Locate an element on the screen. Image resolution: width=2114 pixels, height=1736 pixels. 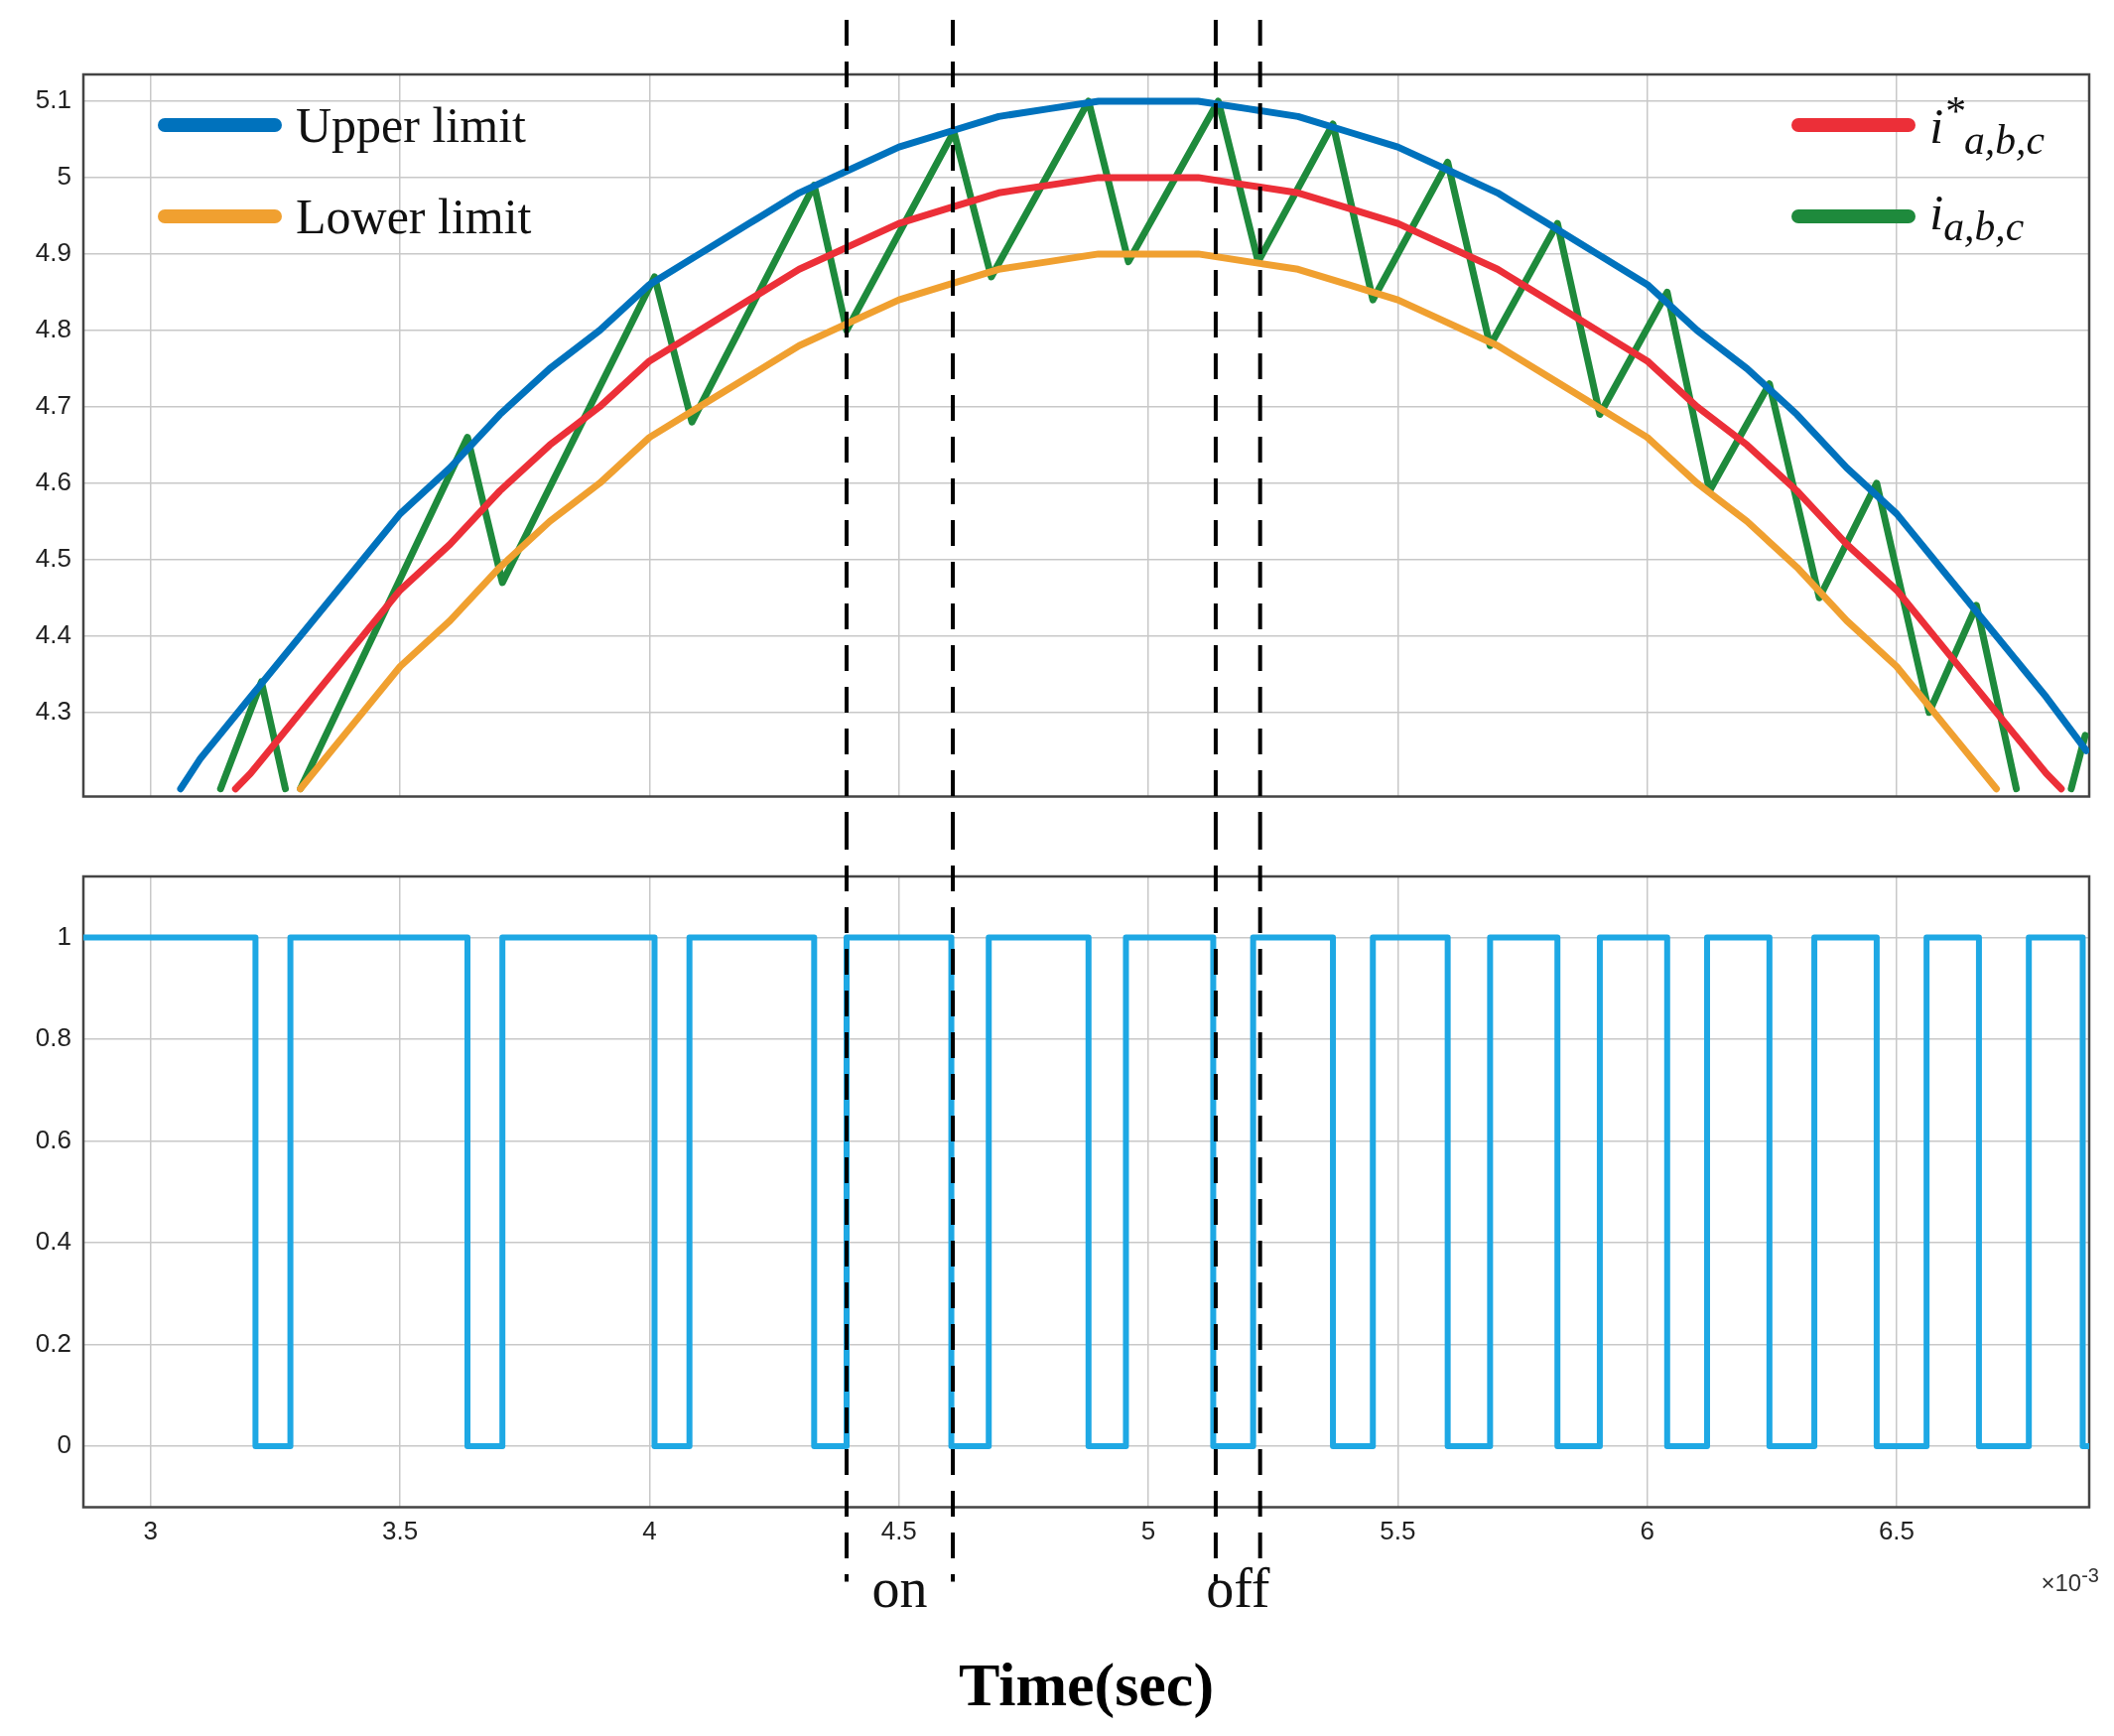
y-tick-label: 0 is located at coordinates (64, 1444).